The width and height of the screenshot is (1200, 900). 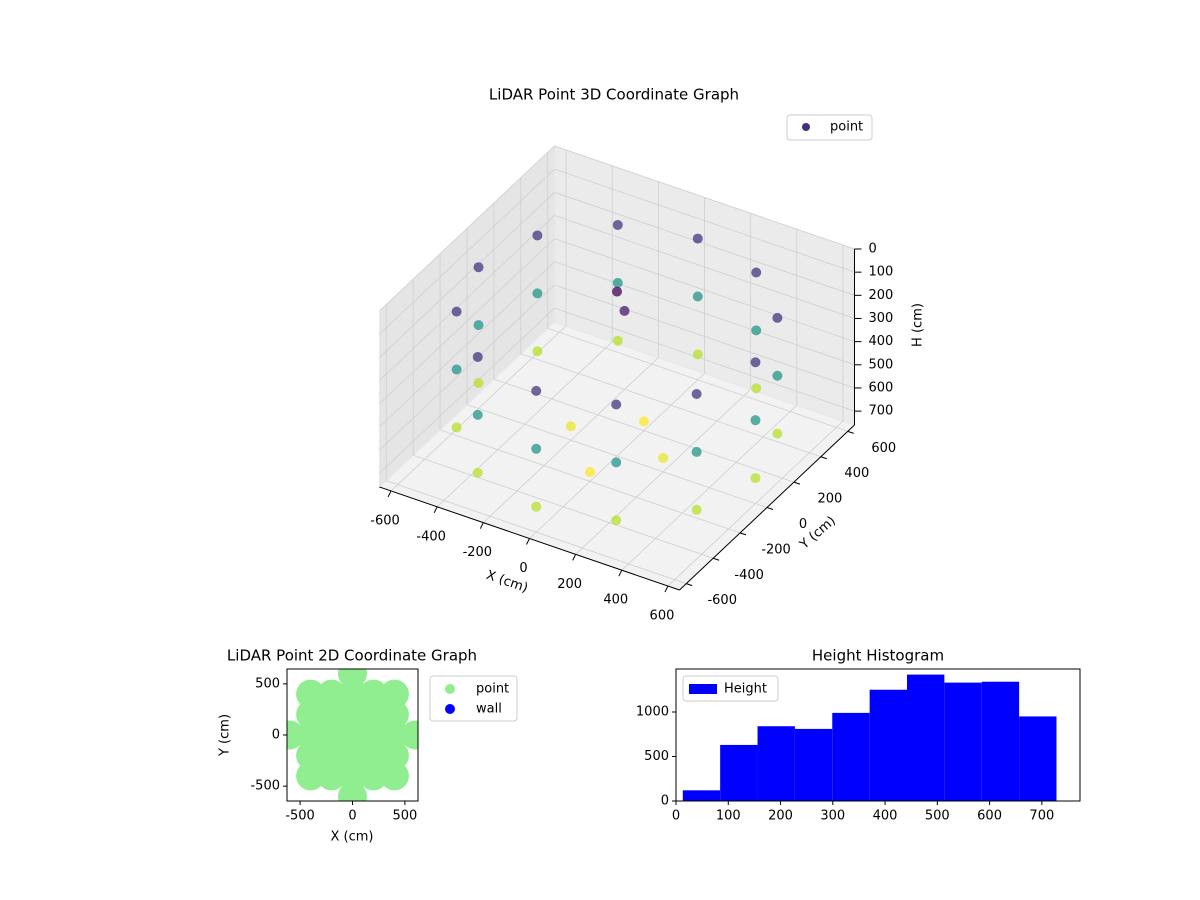 I want to click on x-tick-label: 600, so click(x=662, y=616).